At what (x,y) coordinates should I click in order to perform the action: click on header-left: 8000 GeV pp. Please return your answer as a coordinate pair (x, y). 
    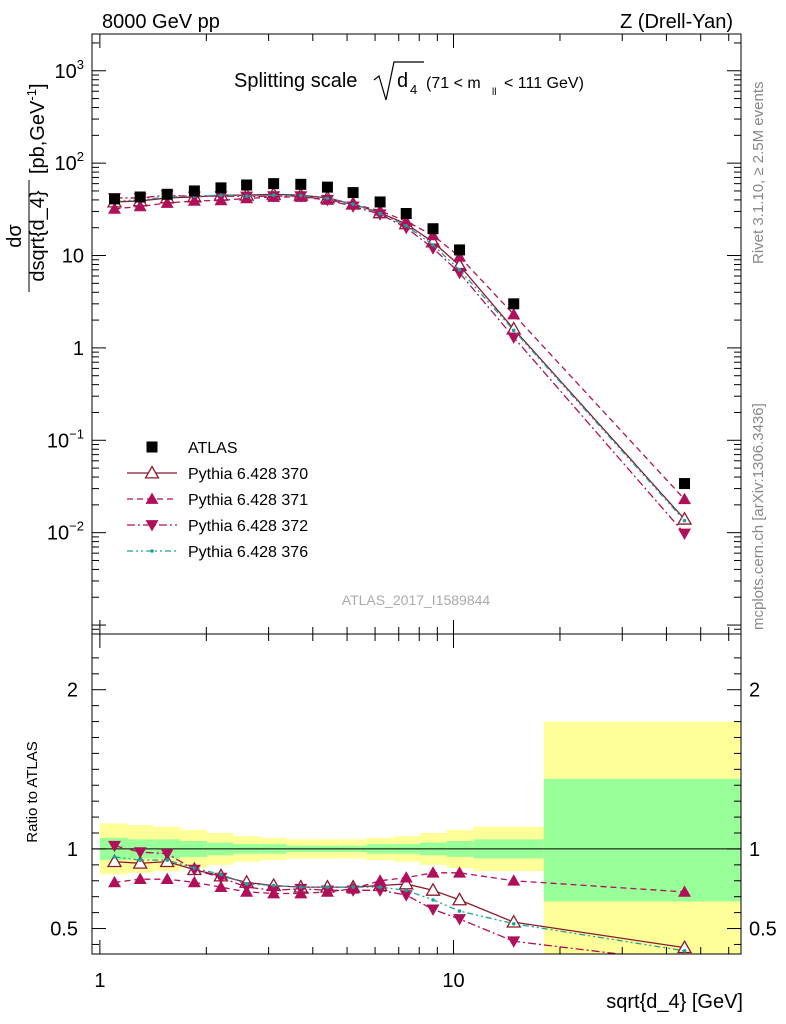
    Looking at the image, I should click on (161, 22).